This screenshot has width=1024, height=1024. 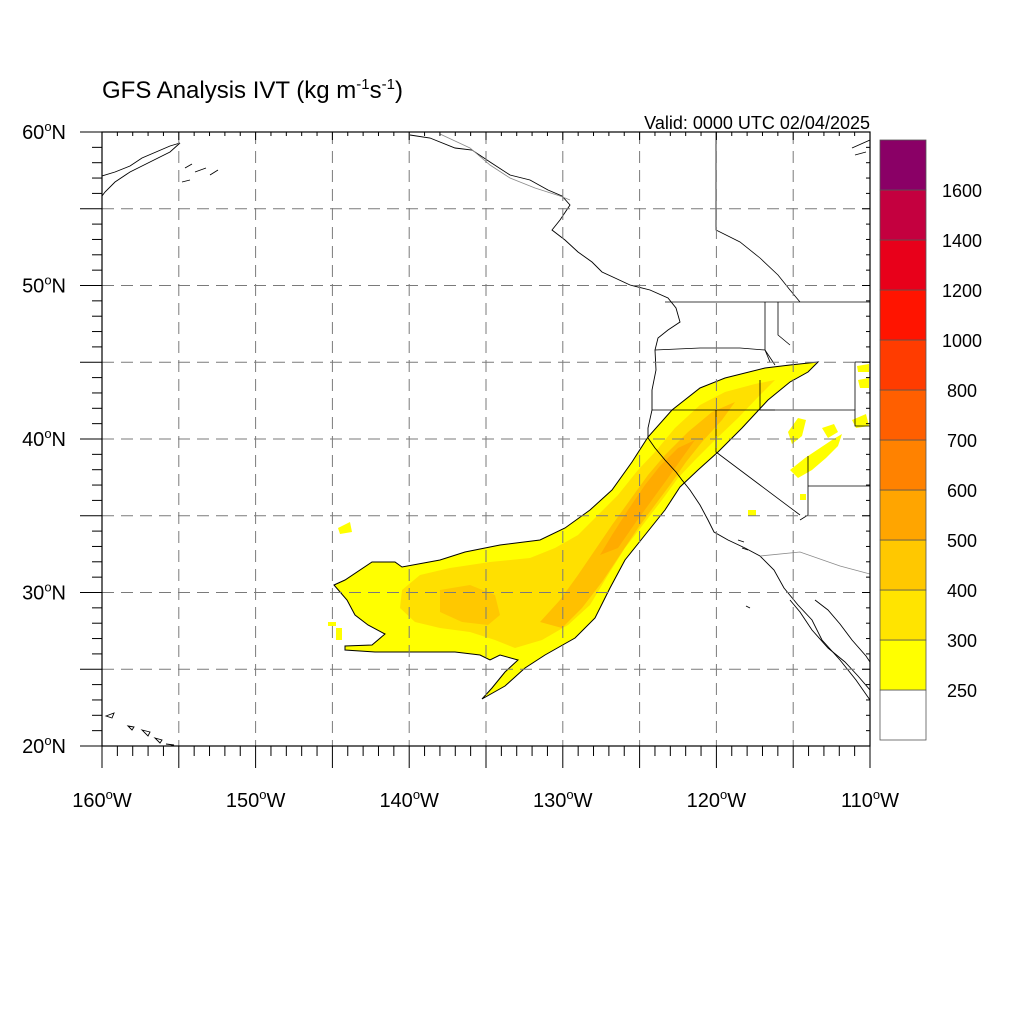 What do you see at coordinates (141, 169) in the screenshot?
I see `alaska-southwest-coast` at bounding box center [141, 169].